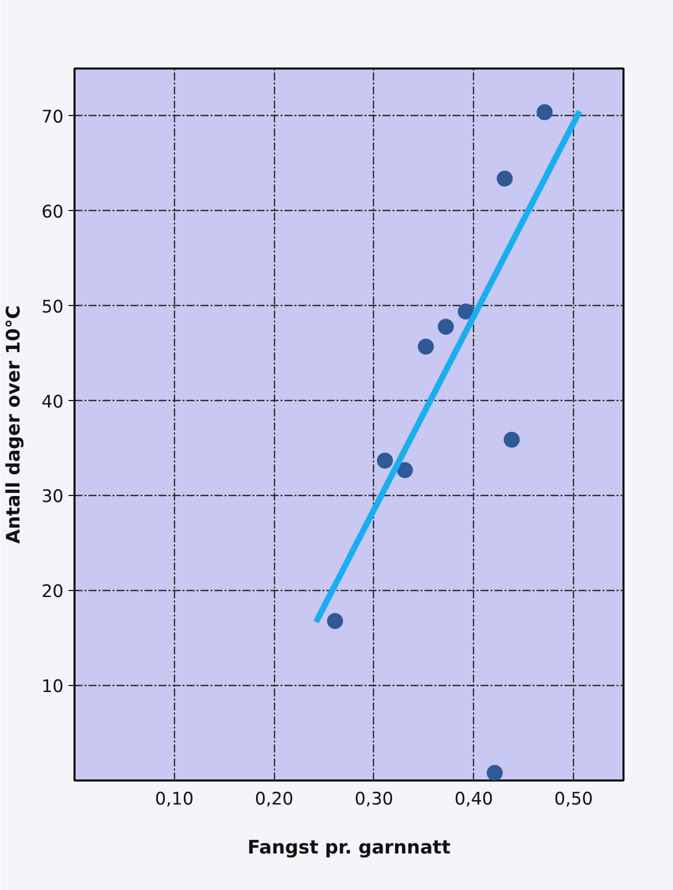 This screenshot has height=890, width=673. I want to click on y-tick-label: 30, so click(52, 497).